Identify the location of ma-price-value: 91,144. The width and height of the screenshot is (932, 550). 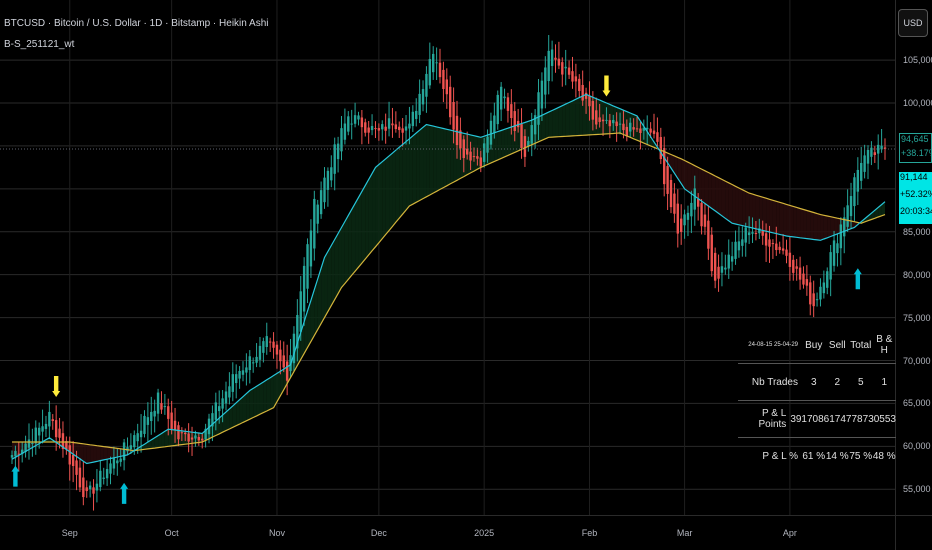
(914, 177).